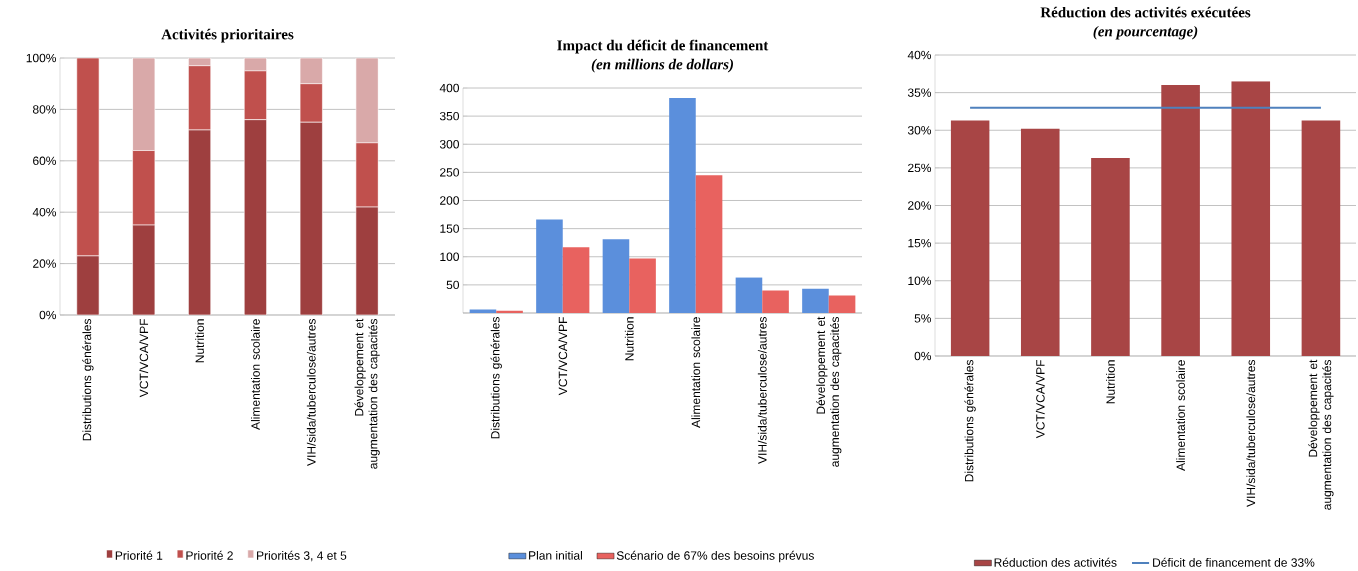 The height and width of the screenshot is (571, 1358). Describe the element at coordinates (449, 144) in the screenshot. I see `y-tick-label: 300` at that location.